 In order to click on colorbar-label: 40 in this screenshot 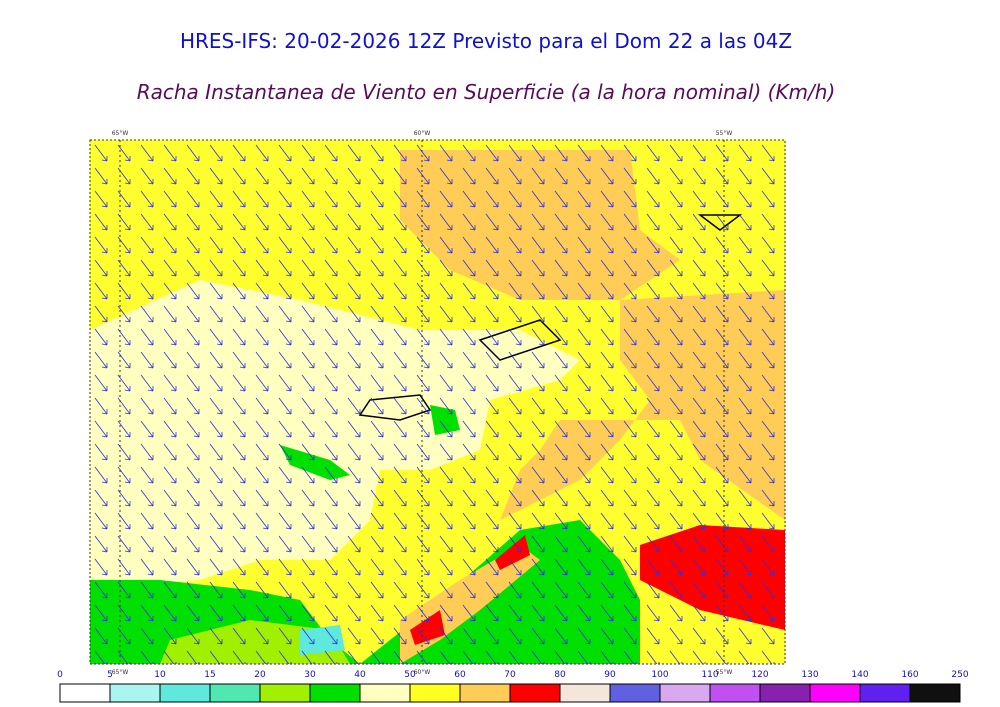, I will do `click(360, 675)`.